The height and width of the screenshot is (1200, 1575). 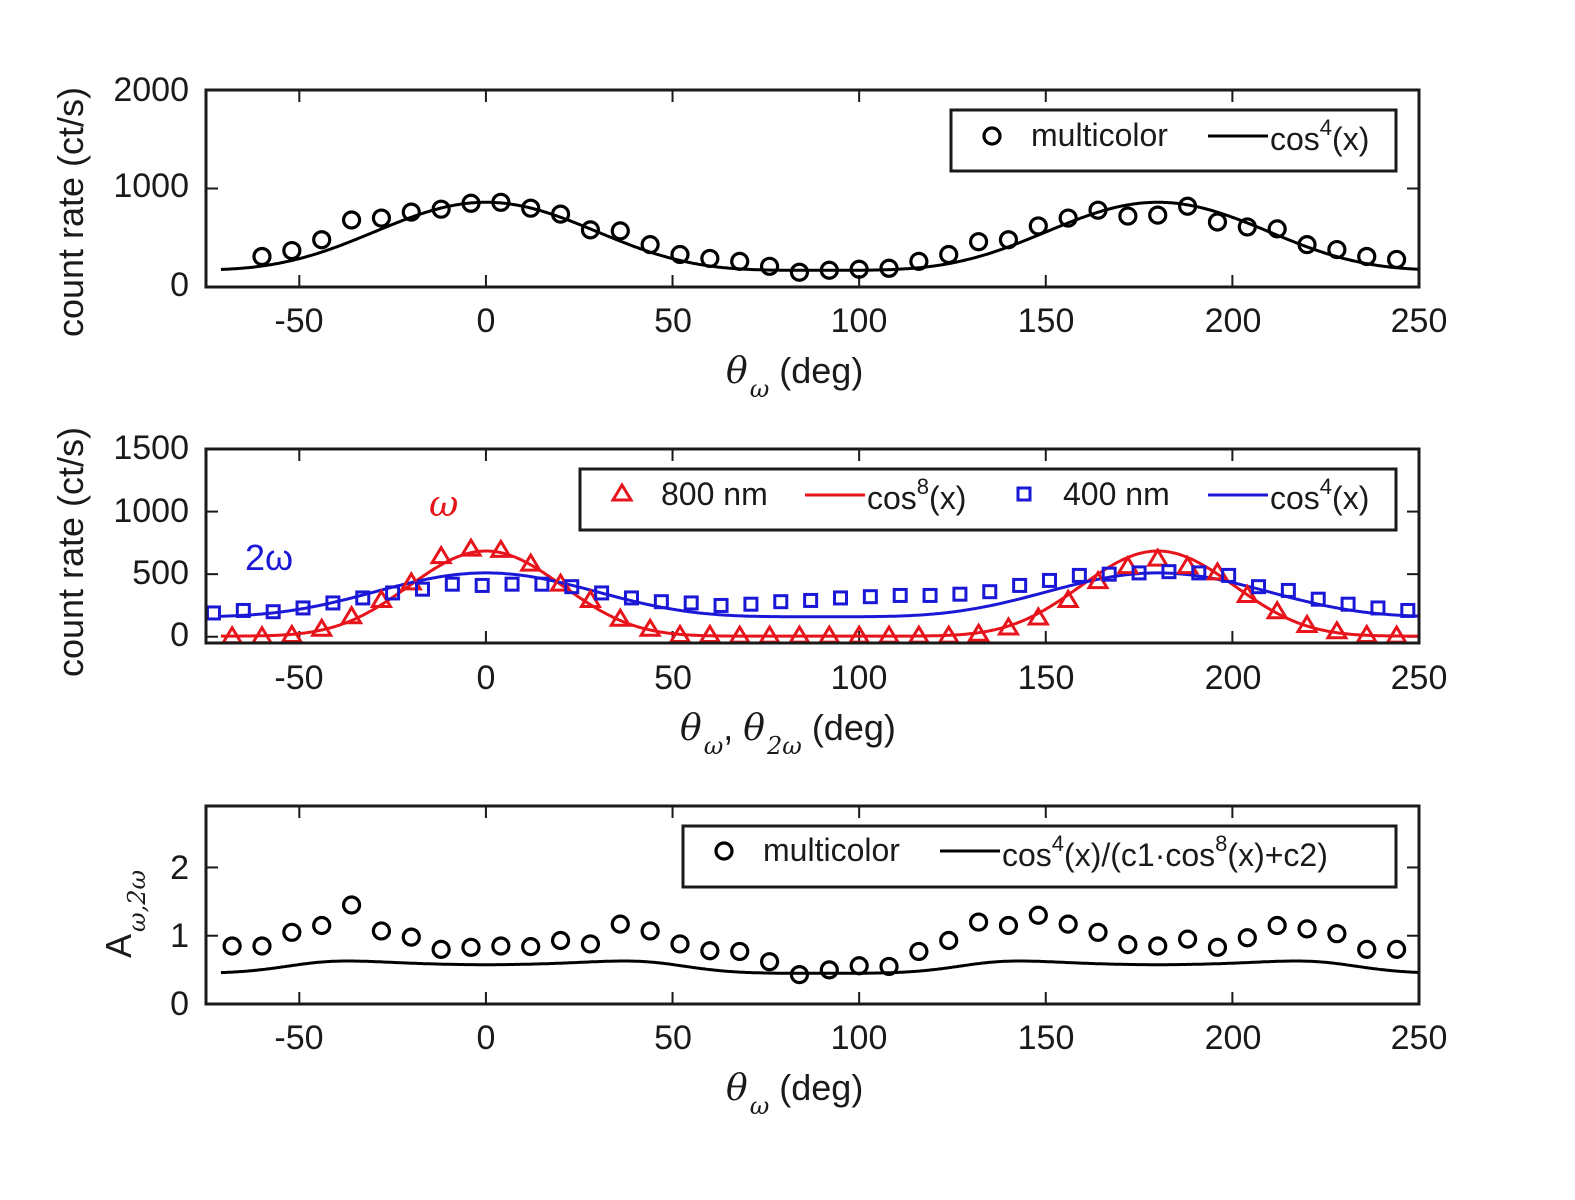 What do you see at coordinates (916, 495) in the screenshot?
I see `legend-label: cos8(x)` at bounding box center [916, 495].